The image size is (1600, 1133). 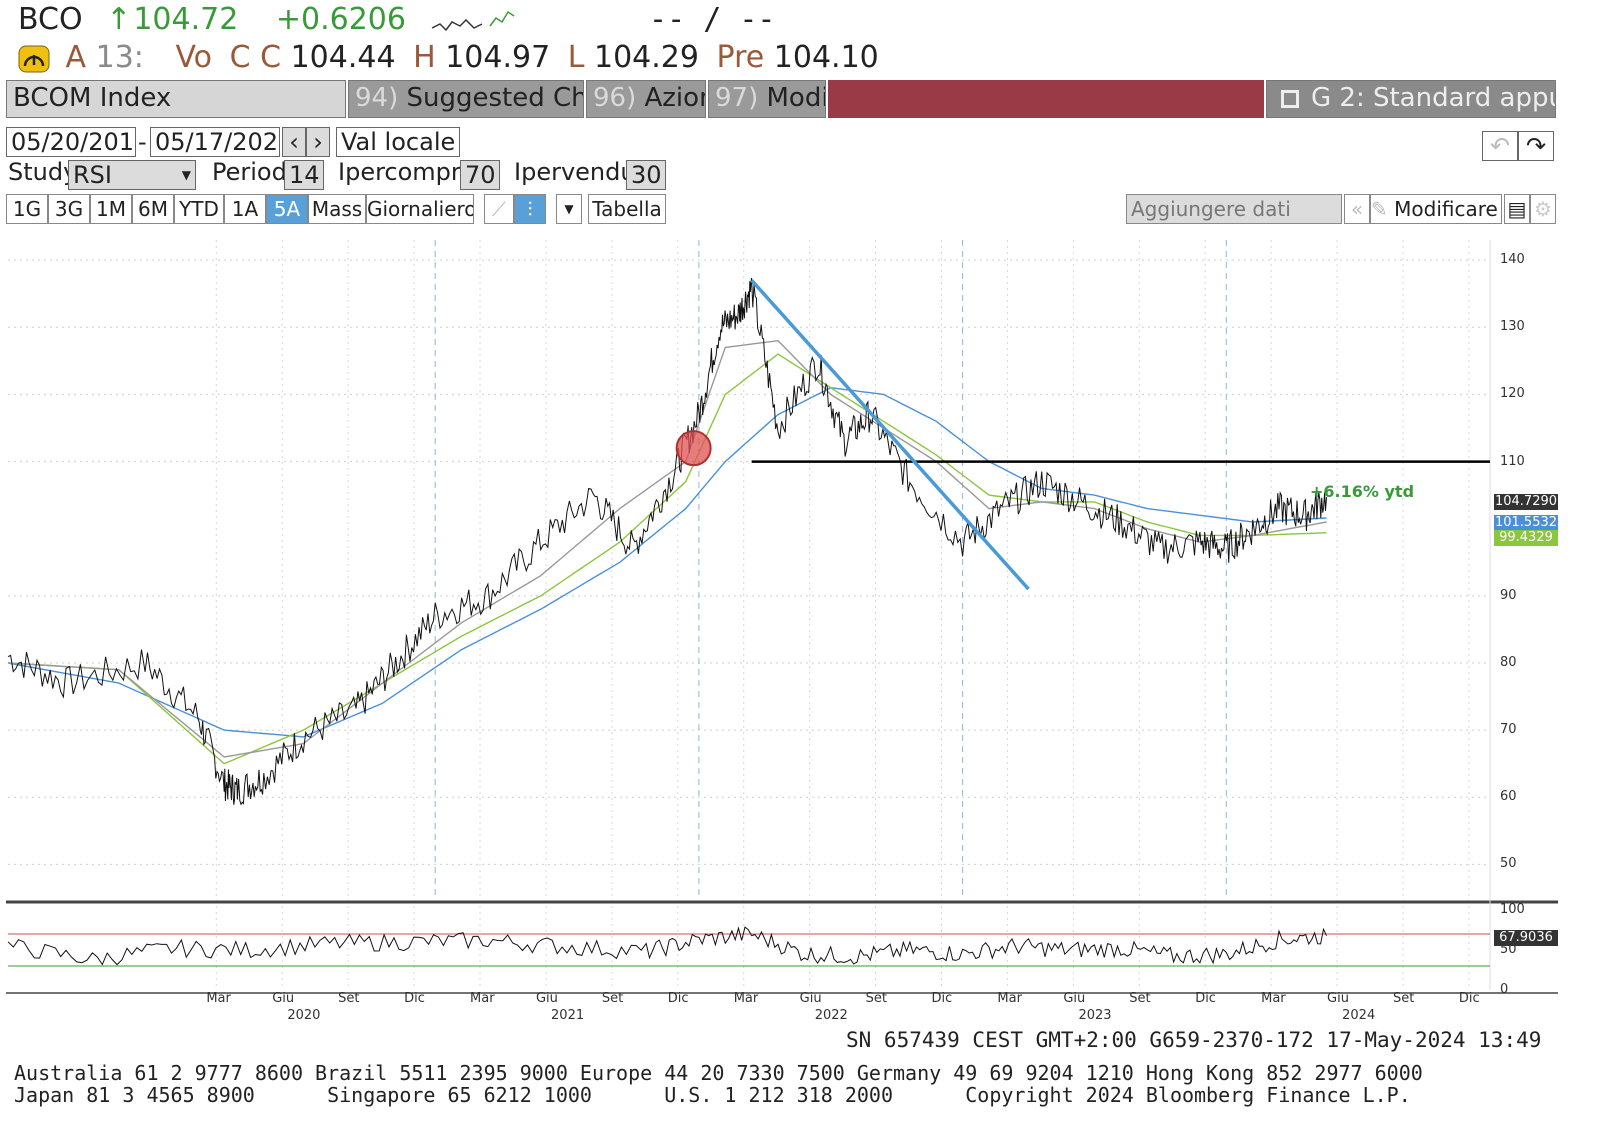 What do you see at coordinates (796, 98) in the screenshot?
I see `tab-label: Modif` at bounding box center [796, 98].